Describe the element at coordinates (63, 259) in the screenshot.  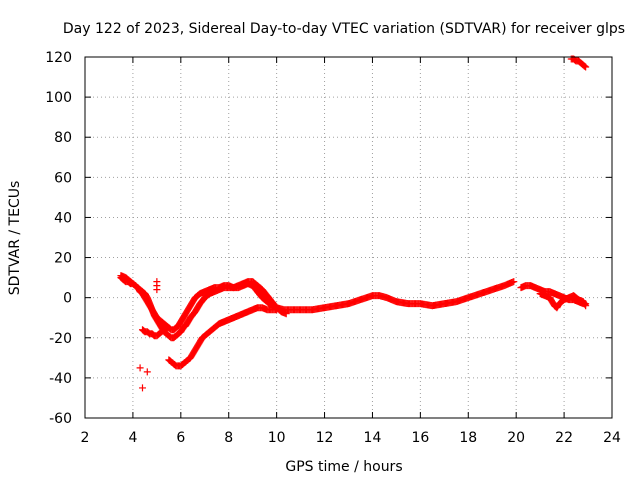
I see `y-tick-label: 20` at that location.